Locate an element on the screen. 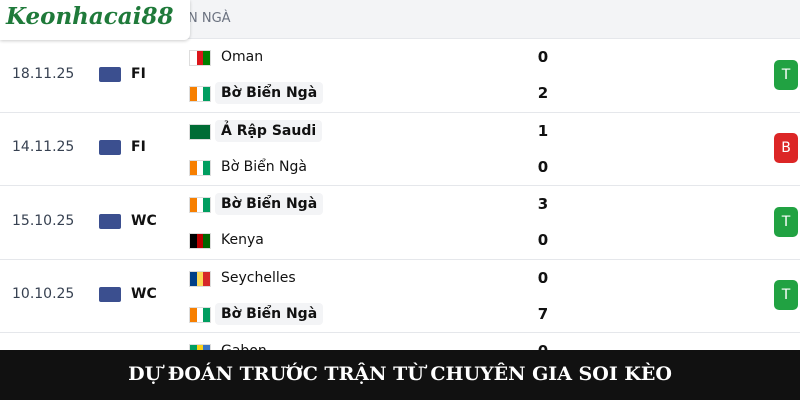 The width and height of the screenshot is (800, 400). team-name: Kenya is located at coordinates (242, 240).